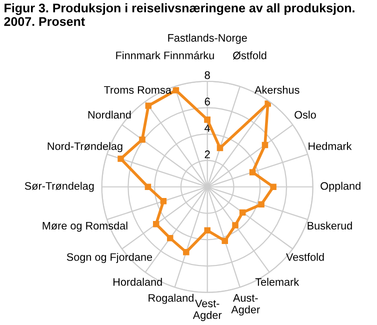 The image size is (377, 325). Describe the element at coordinates (245, 305) in the screenshot. I see `spoke-label: Aust- Agder` at that location.